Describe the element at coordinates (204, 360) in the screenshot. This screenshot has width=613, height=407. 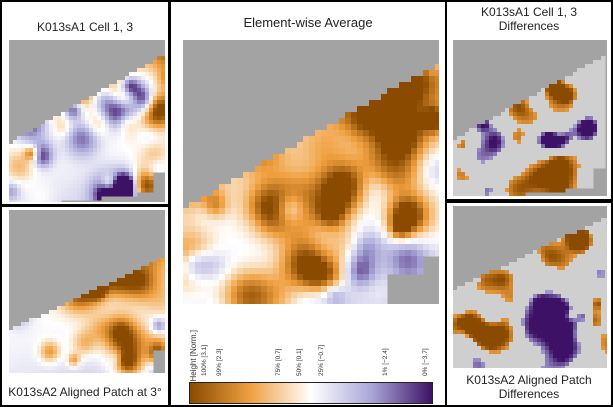
I see `colorbar-tick-label: 100% [3.1]` at that location.